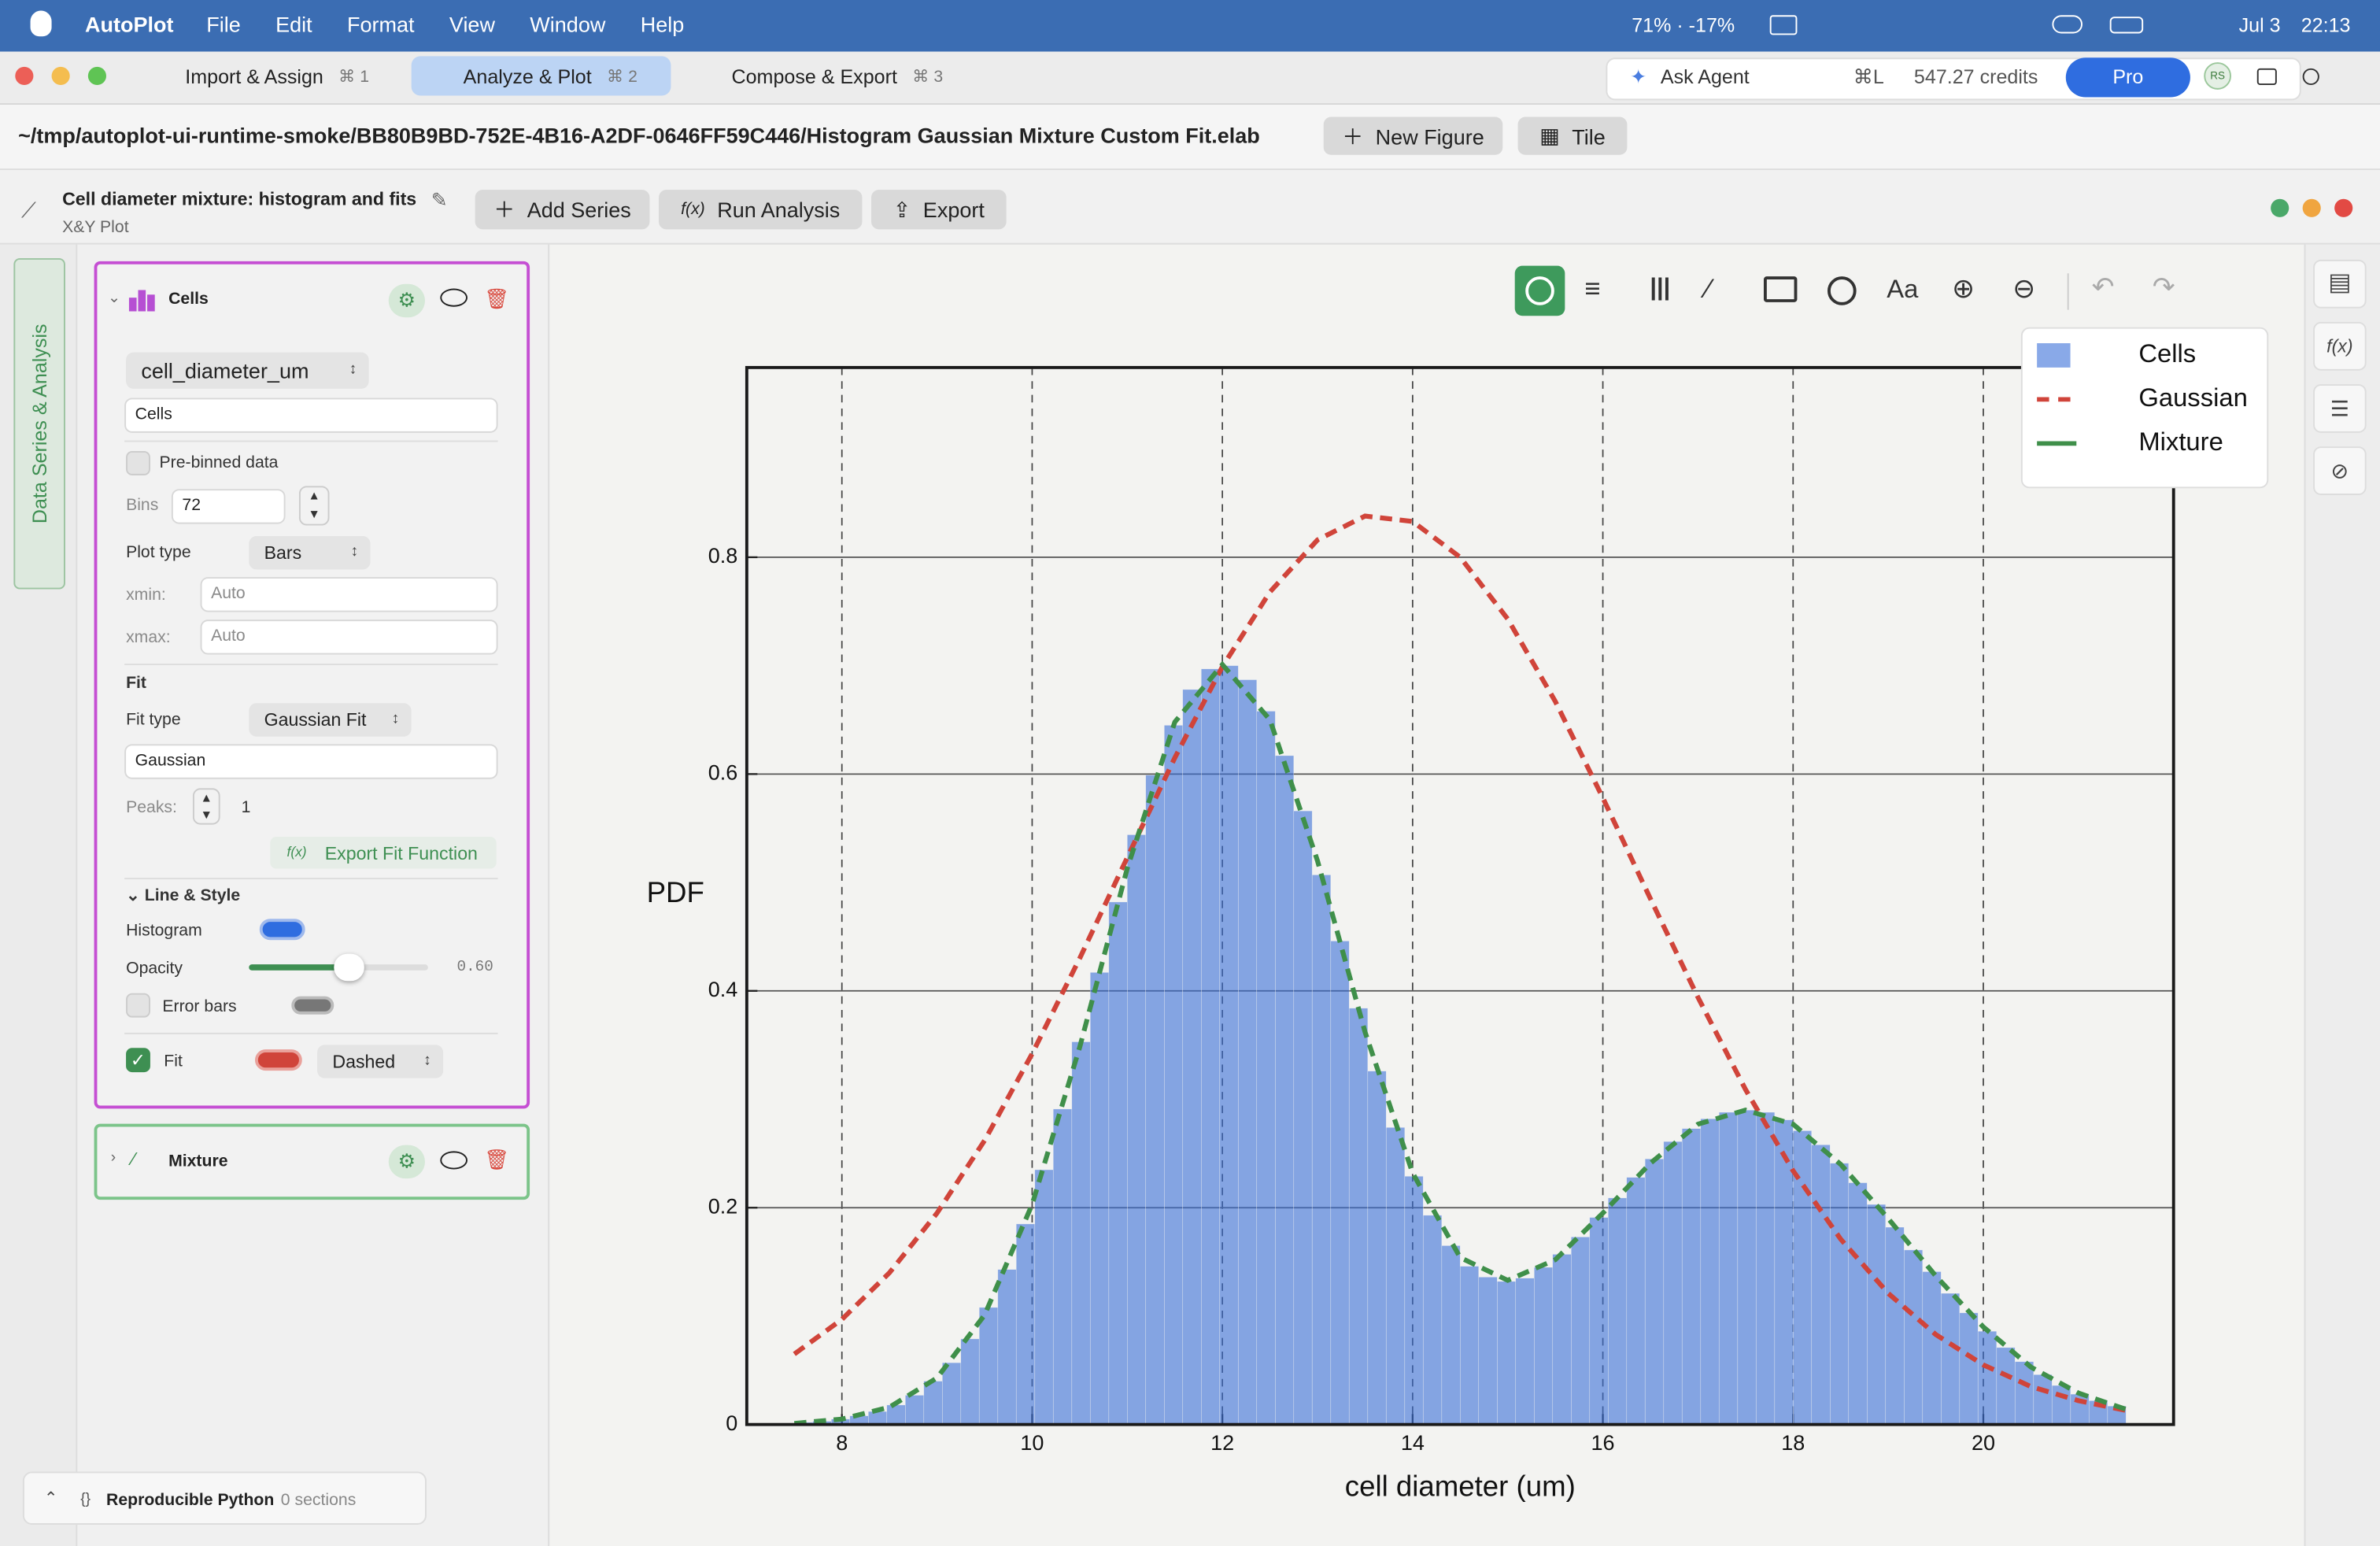 Image resolution: width=2380 pixels, height=1546 pixels. What do you see at coordinates (312, 1005) in the screenshot?
I see `error-bars-swatch` at bounding box center [312, 1005].